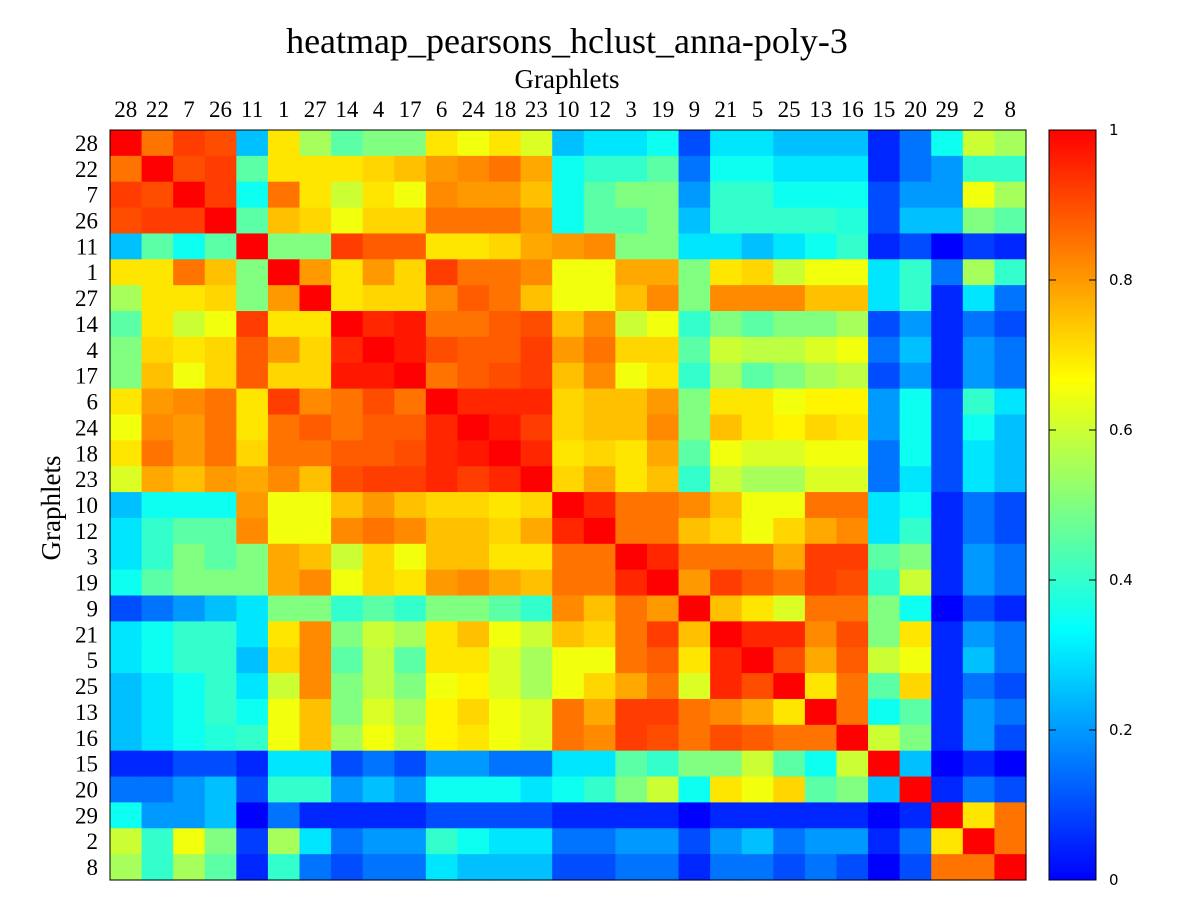  Describe the element at coordinates (86, 686) in the screenshot. I see `y-tick-label: 25` at that location.